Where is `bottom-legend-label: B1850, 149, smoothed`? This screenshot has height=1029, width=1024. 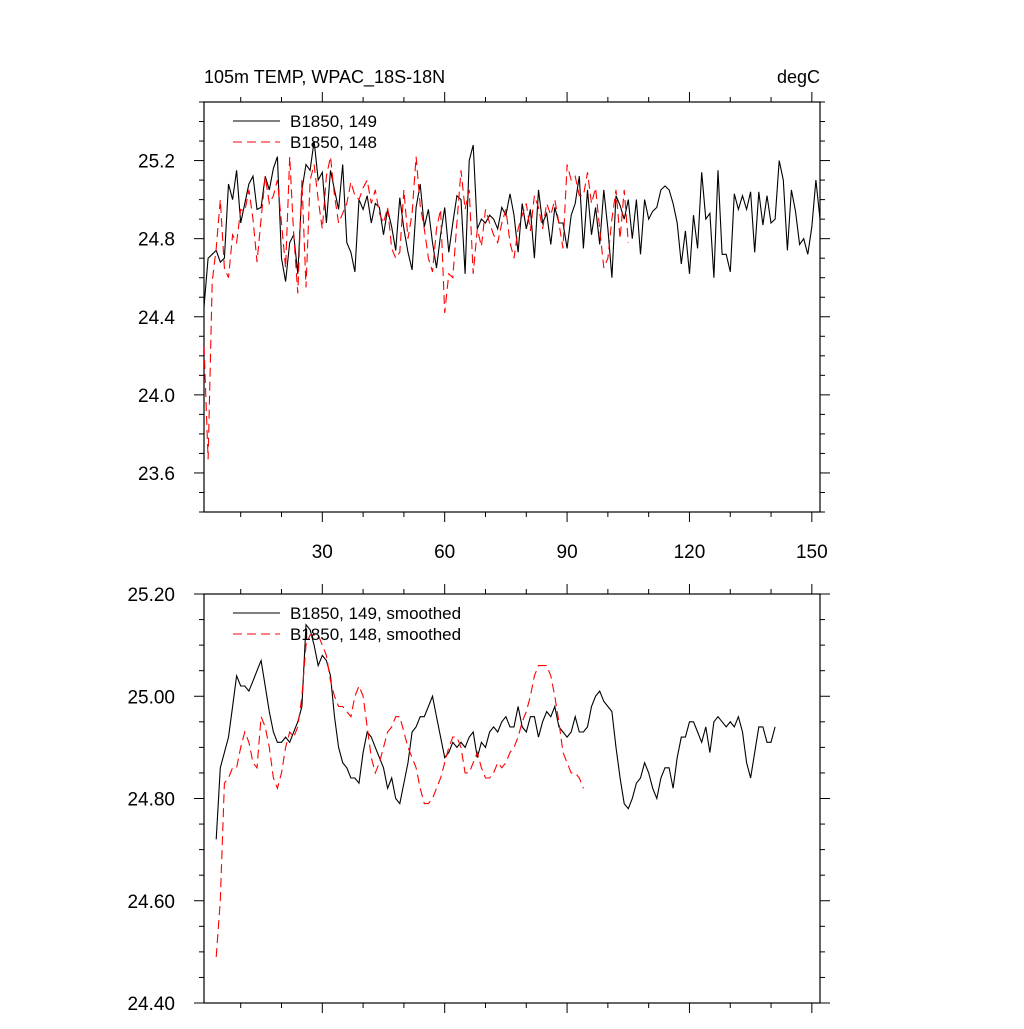
bottom-legend-label: B1850, 149, smoothed is located at coordinates (375, 613).